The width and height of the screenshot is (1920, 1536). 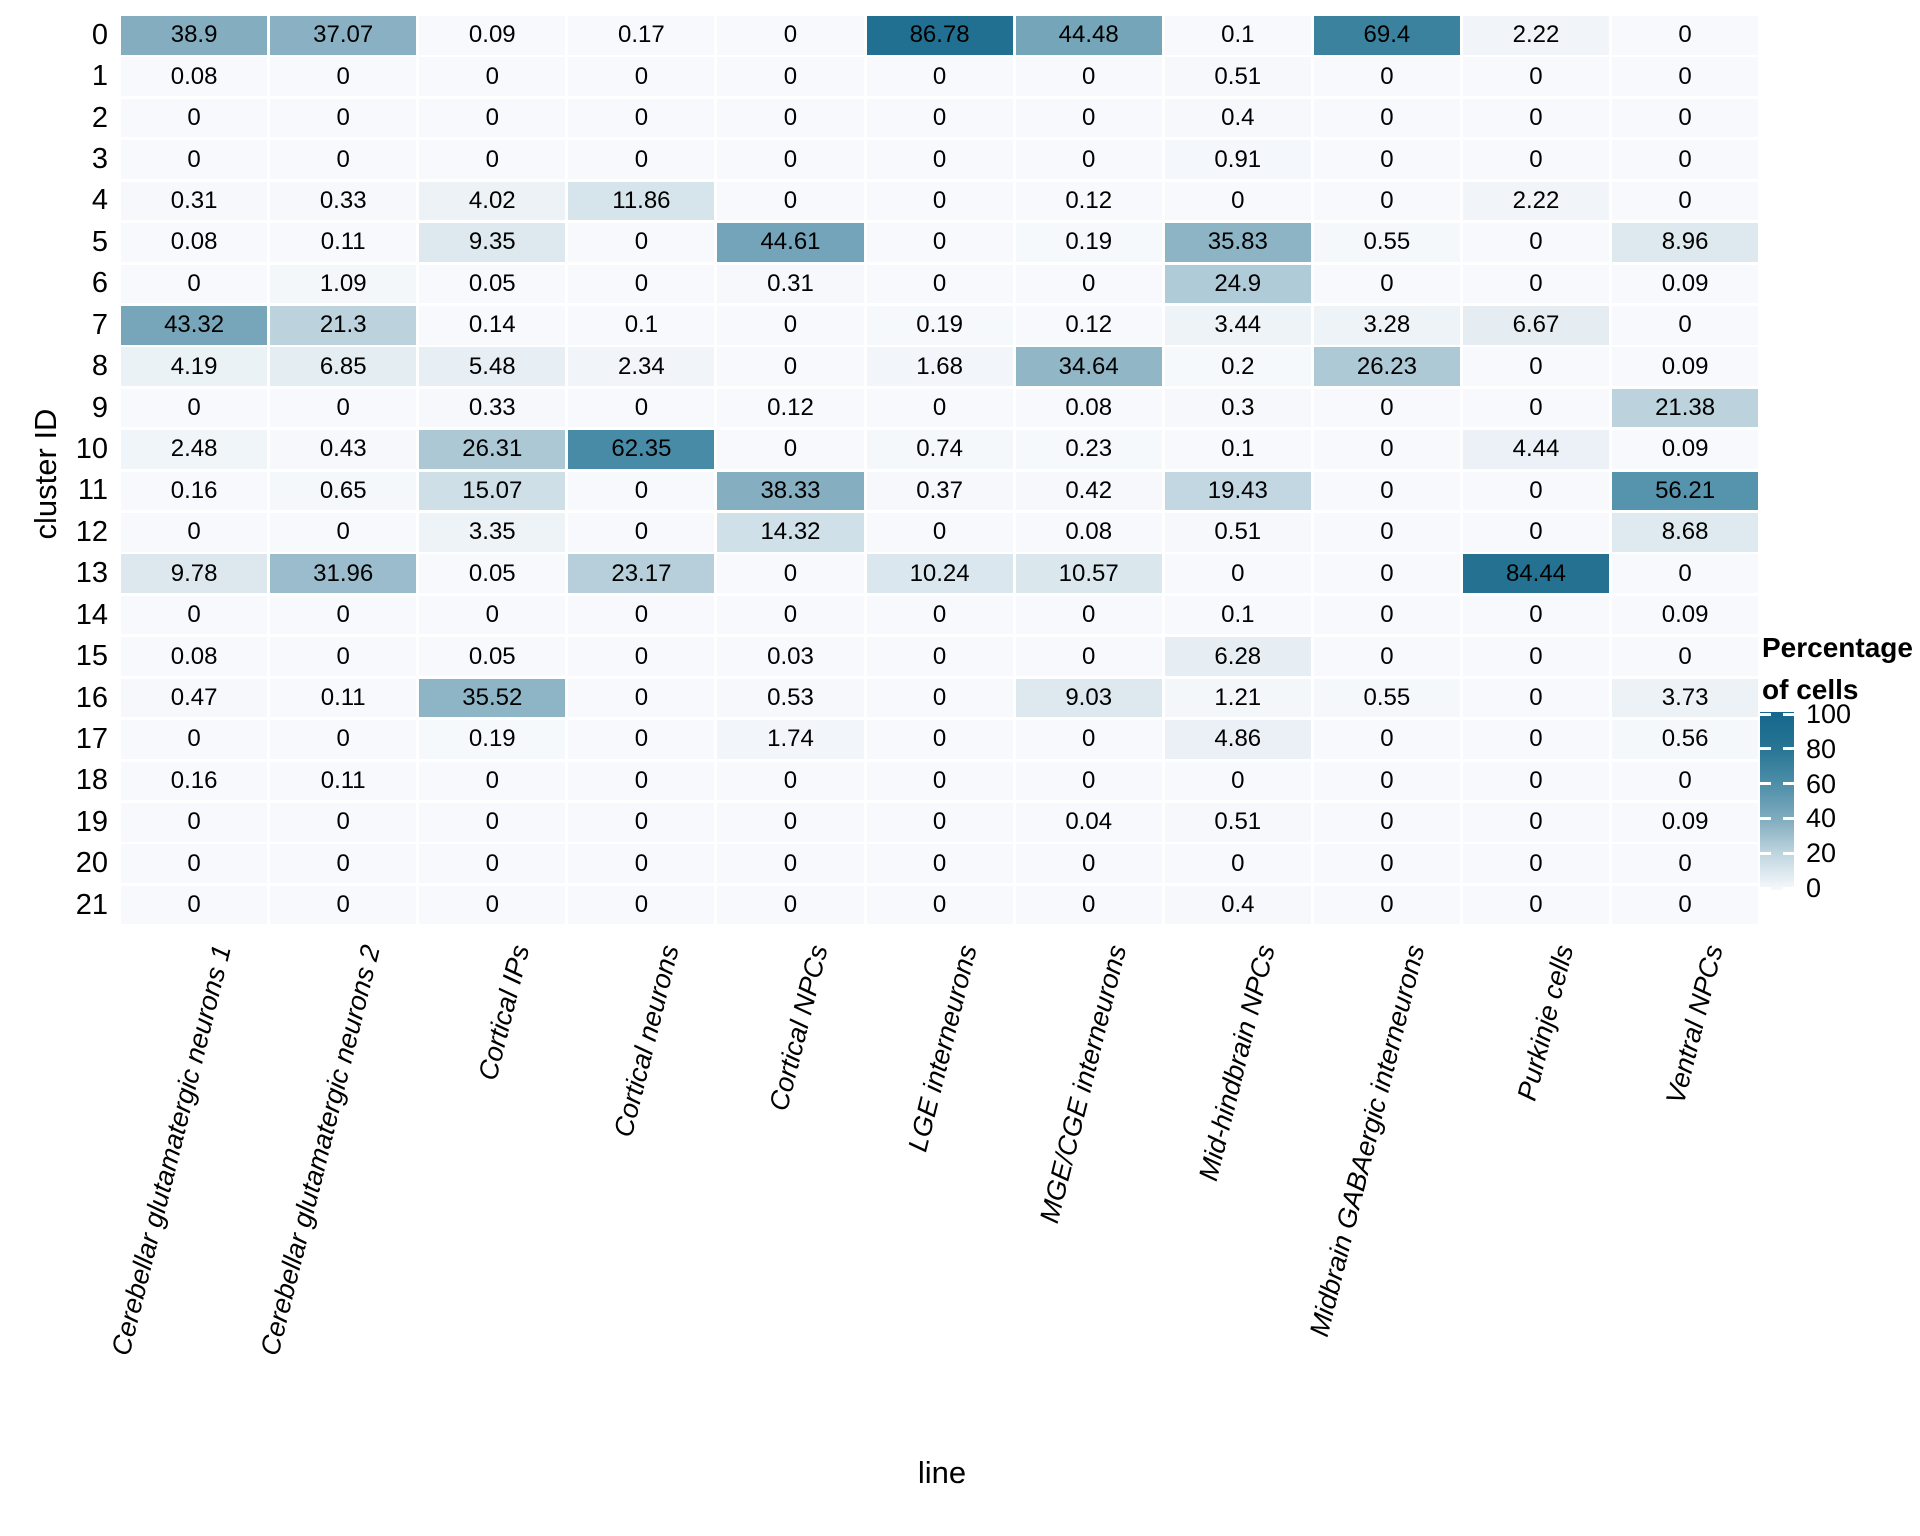 What do you see at coordinates (492, 325) in the screenshot?
I see `heatmap-cell: 0.14` at bounding box center [492, 325].